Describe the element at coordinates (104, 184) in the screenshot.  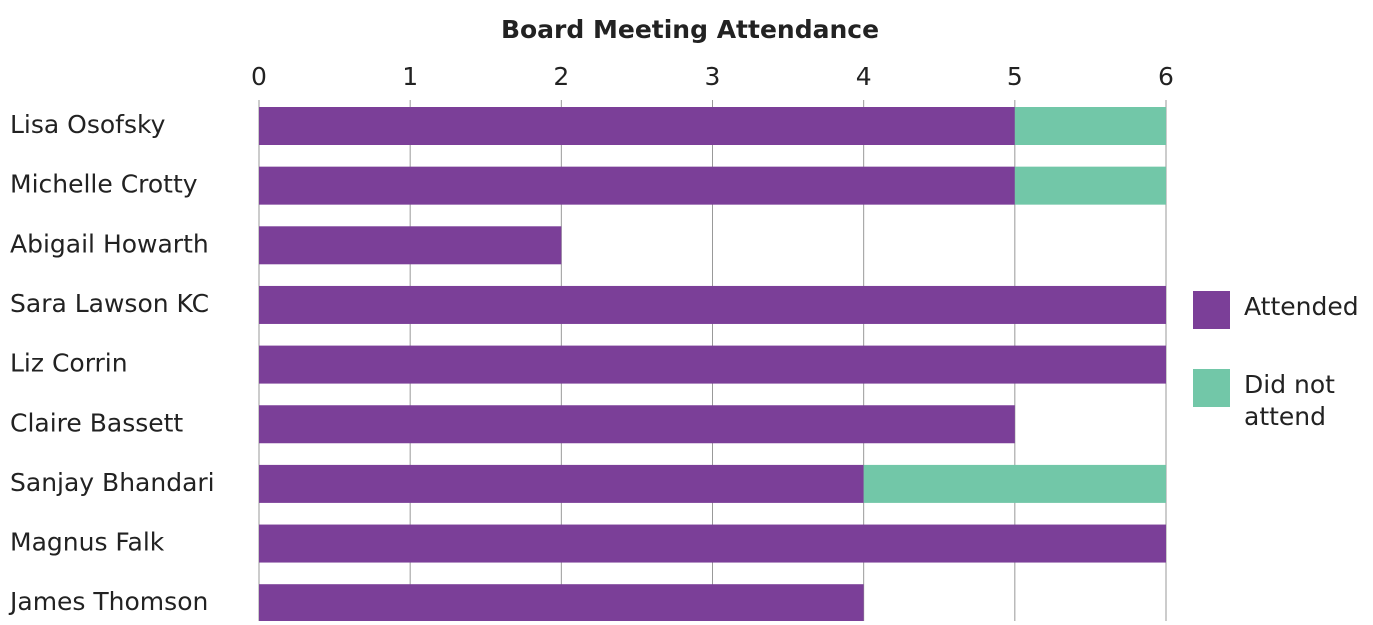
I see `y-tick-label: Michelle Crotty` at that location.